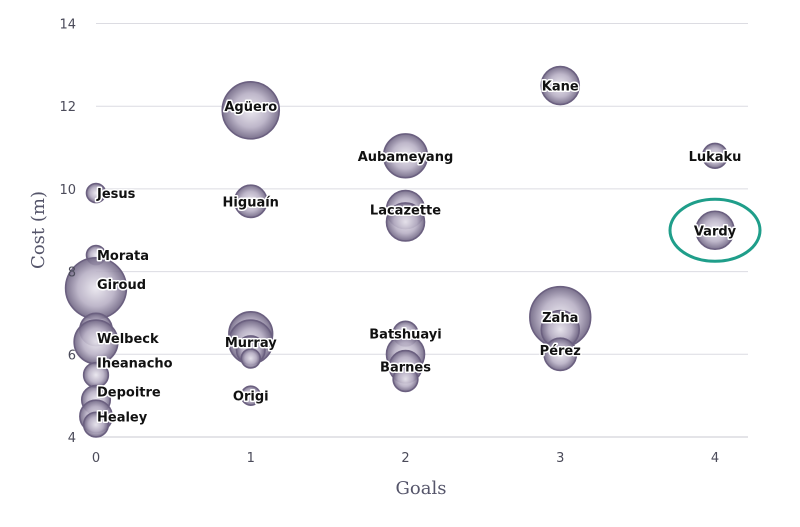 The width and height of the screenshot is (800, 527). What do you see at coordinates (129, 393) in the screenshot?
I see `player-label: Depoitre` at bounding box center [129, 393].